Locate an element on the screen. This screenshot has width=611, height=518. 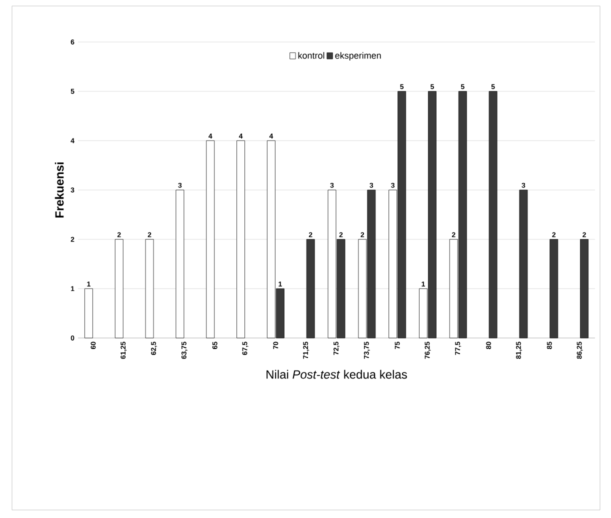
x-axis-title: Nilai Post-test kedua kelas is located at coordinates (336, 374).